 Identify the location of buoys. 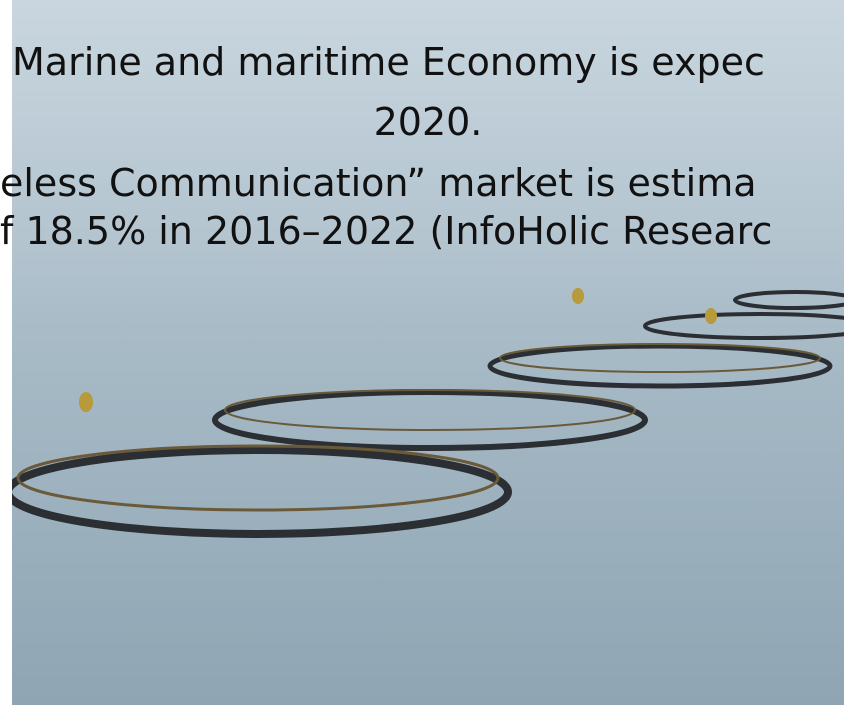
(398, 350).